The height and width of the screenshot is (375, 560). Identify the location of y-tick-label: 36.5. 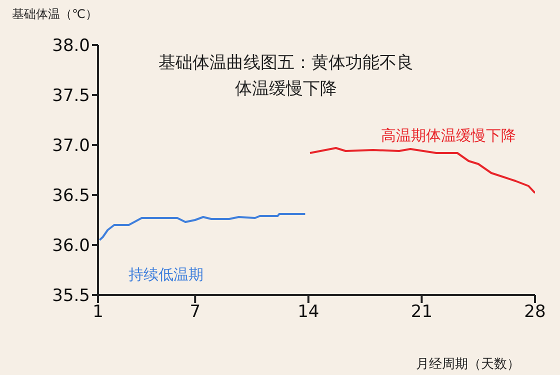
(71, 196).